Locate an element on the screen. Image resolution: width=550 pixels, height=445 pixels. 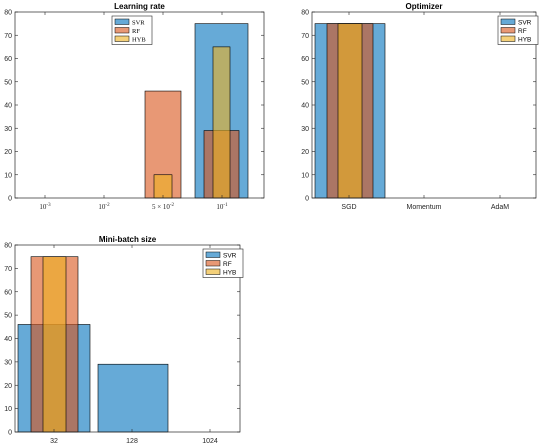
x-tick-label: 10-3 is located at coordinates (45, 207).